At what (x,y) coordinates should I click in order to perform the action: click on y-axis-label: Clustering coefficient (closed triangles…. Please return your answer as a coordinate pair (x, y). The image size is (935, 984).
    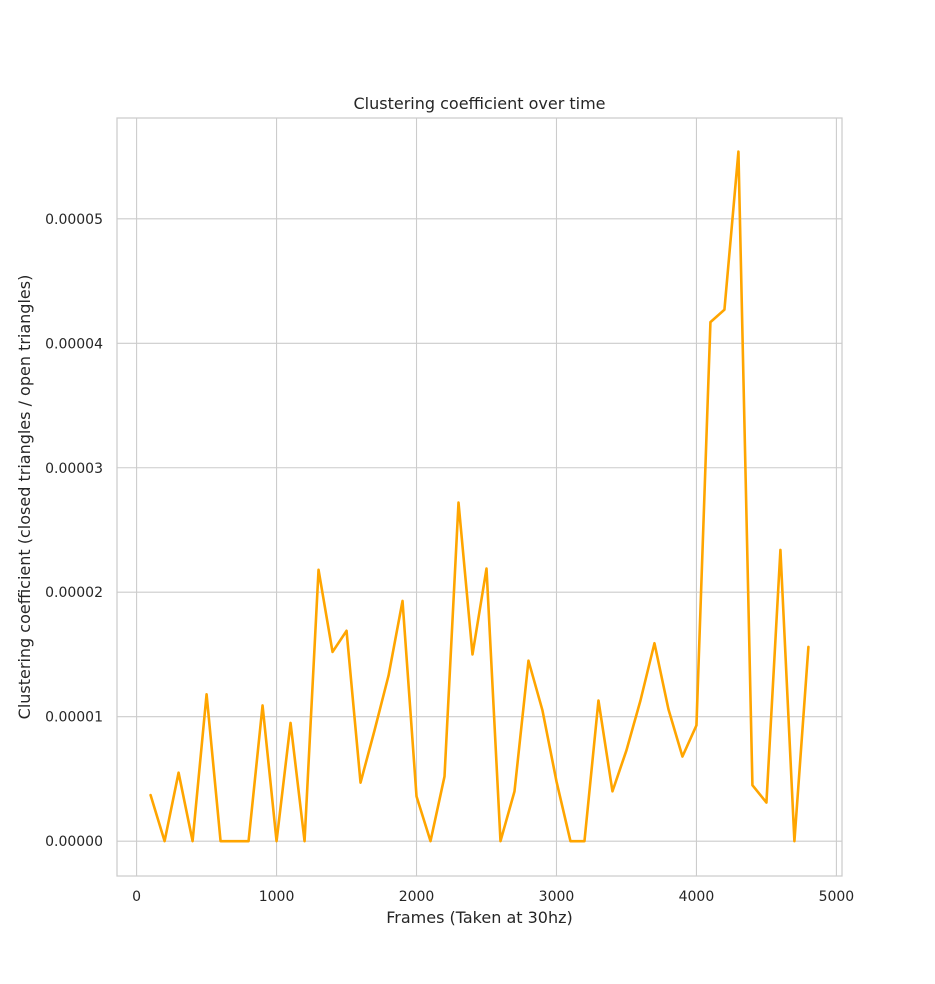
    Looking at the image, I should click on (24, 497).